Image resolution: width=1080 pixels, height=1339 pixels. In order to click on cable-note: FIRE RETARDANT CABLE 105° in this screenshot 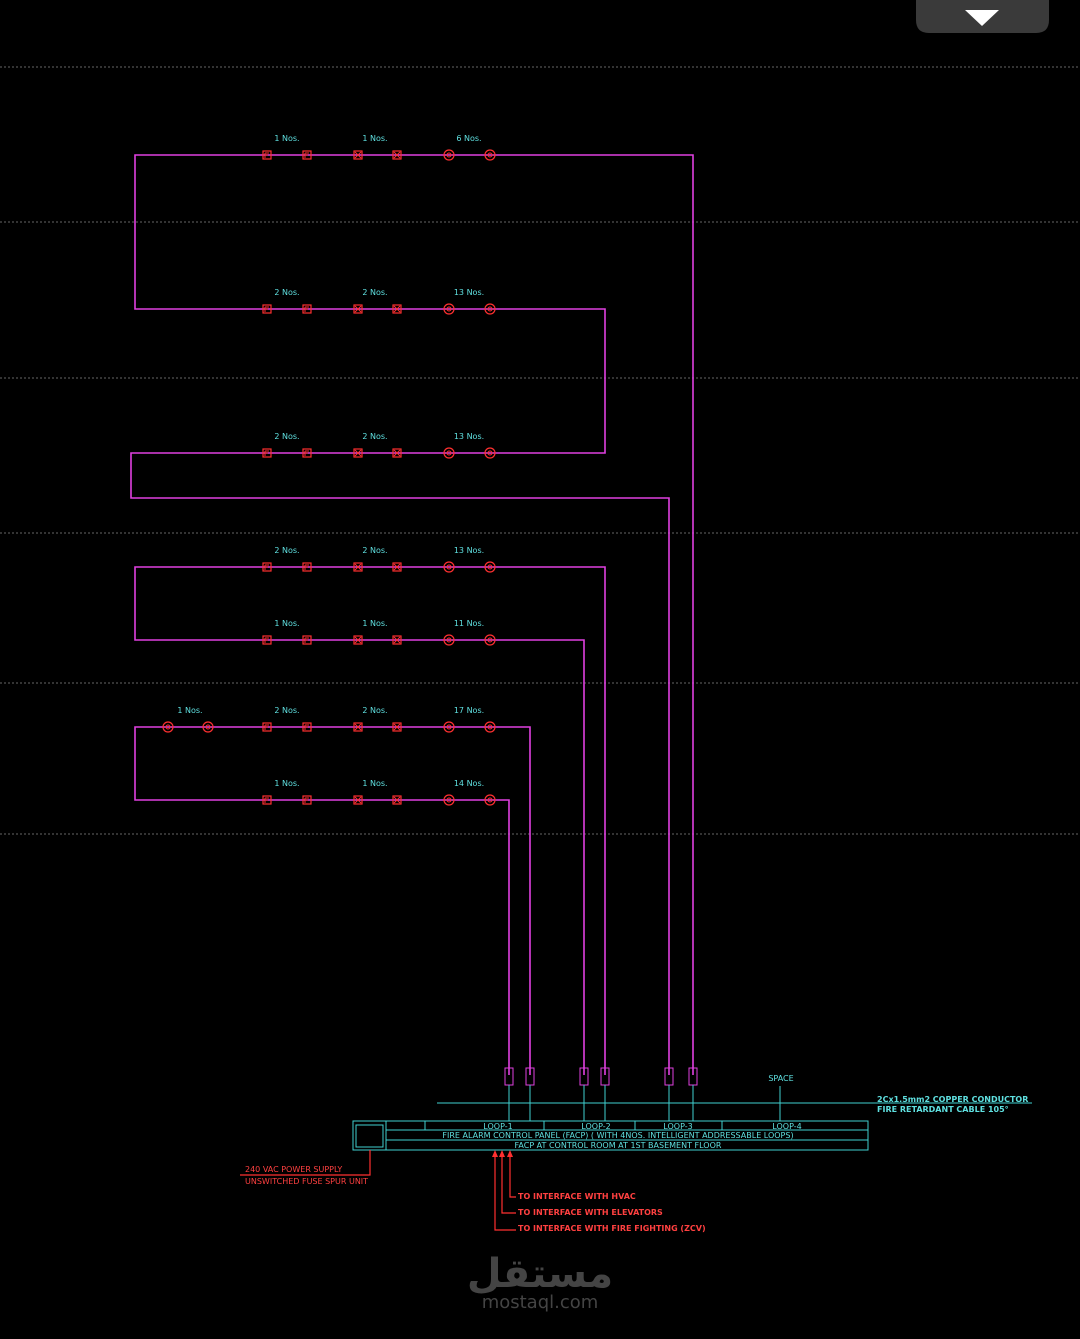, I will do `click(943, 1109)`.